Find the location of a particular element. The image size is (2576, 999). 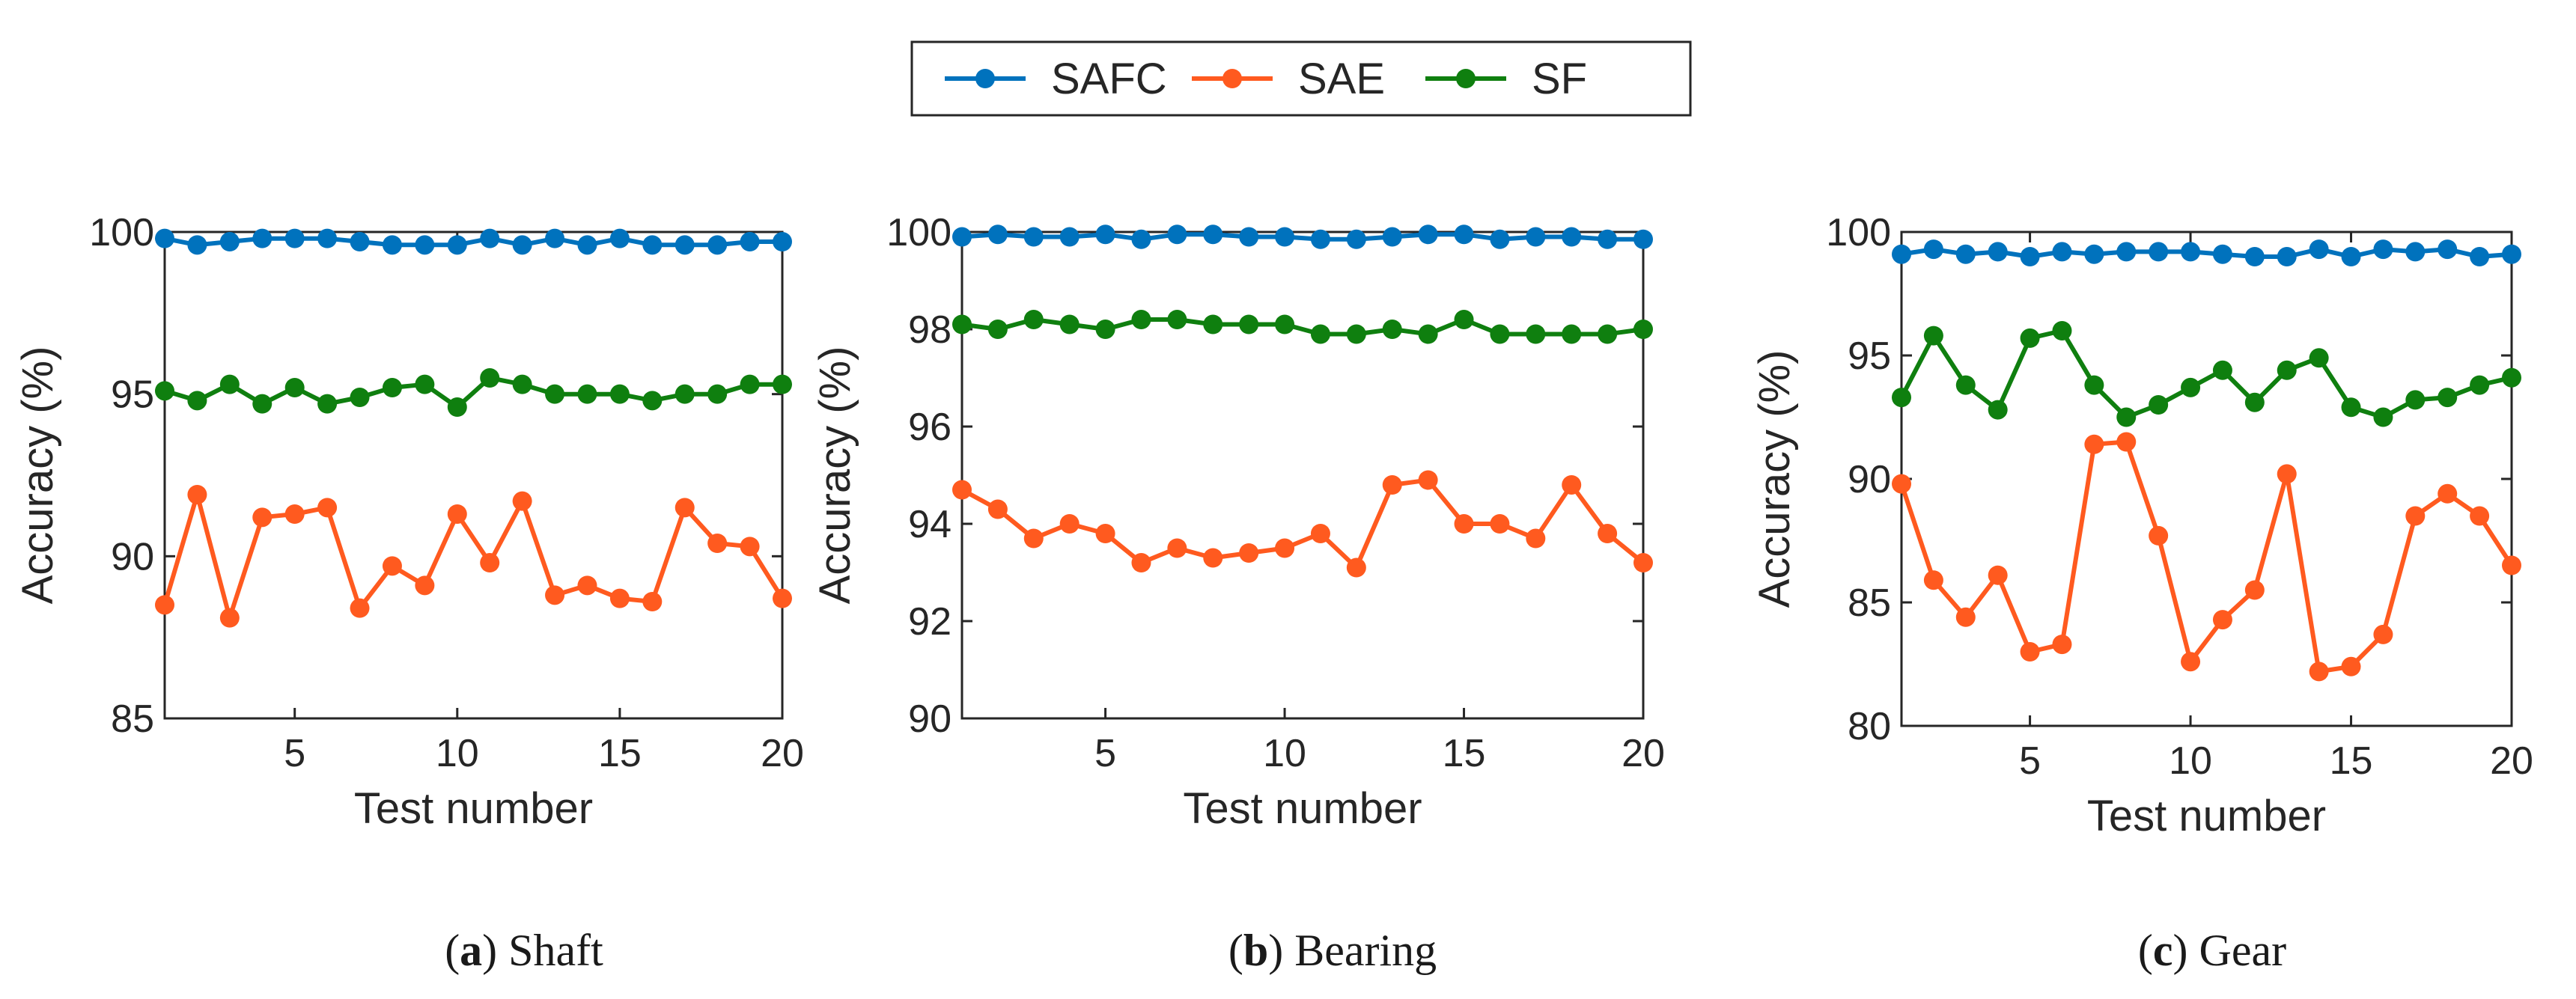

y-tick-label: 96 is located at coordinates (929, 427).